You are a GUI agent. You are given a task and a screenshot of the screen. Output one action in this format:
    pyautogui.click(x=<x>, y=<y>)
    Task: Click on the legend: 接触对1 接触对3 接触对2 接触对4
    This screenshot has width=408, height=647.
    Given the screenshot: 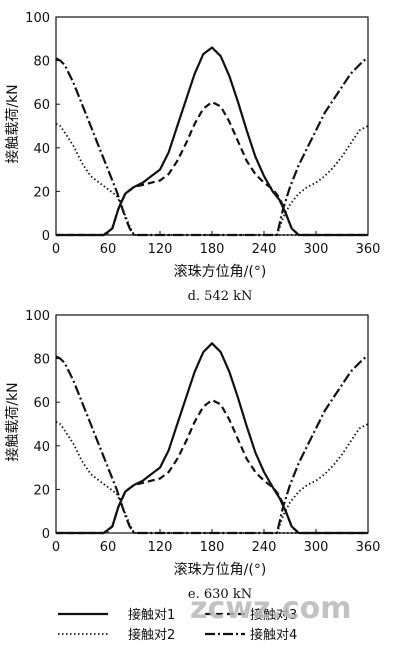 What is the action you would take?
    pyautogui.click(x=177, y=625)
    